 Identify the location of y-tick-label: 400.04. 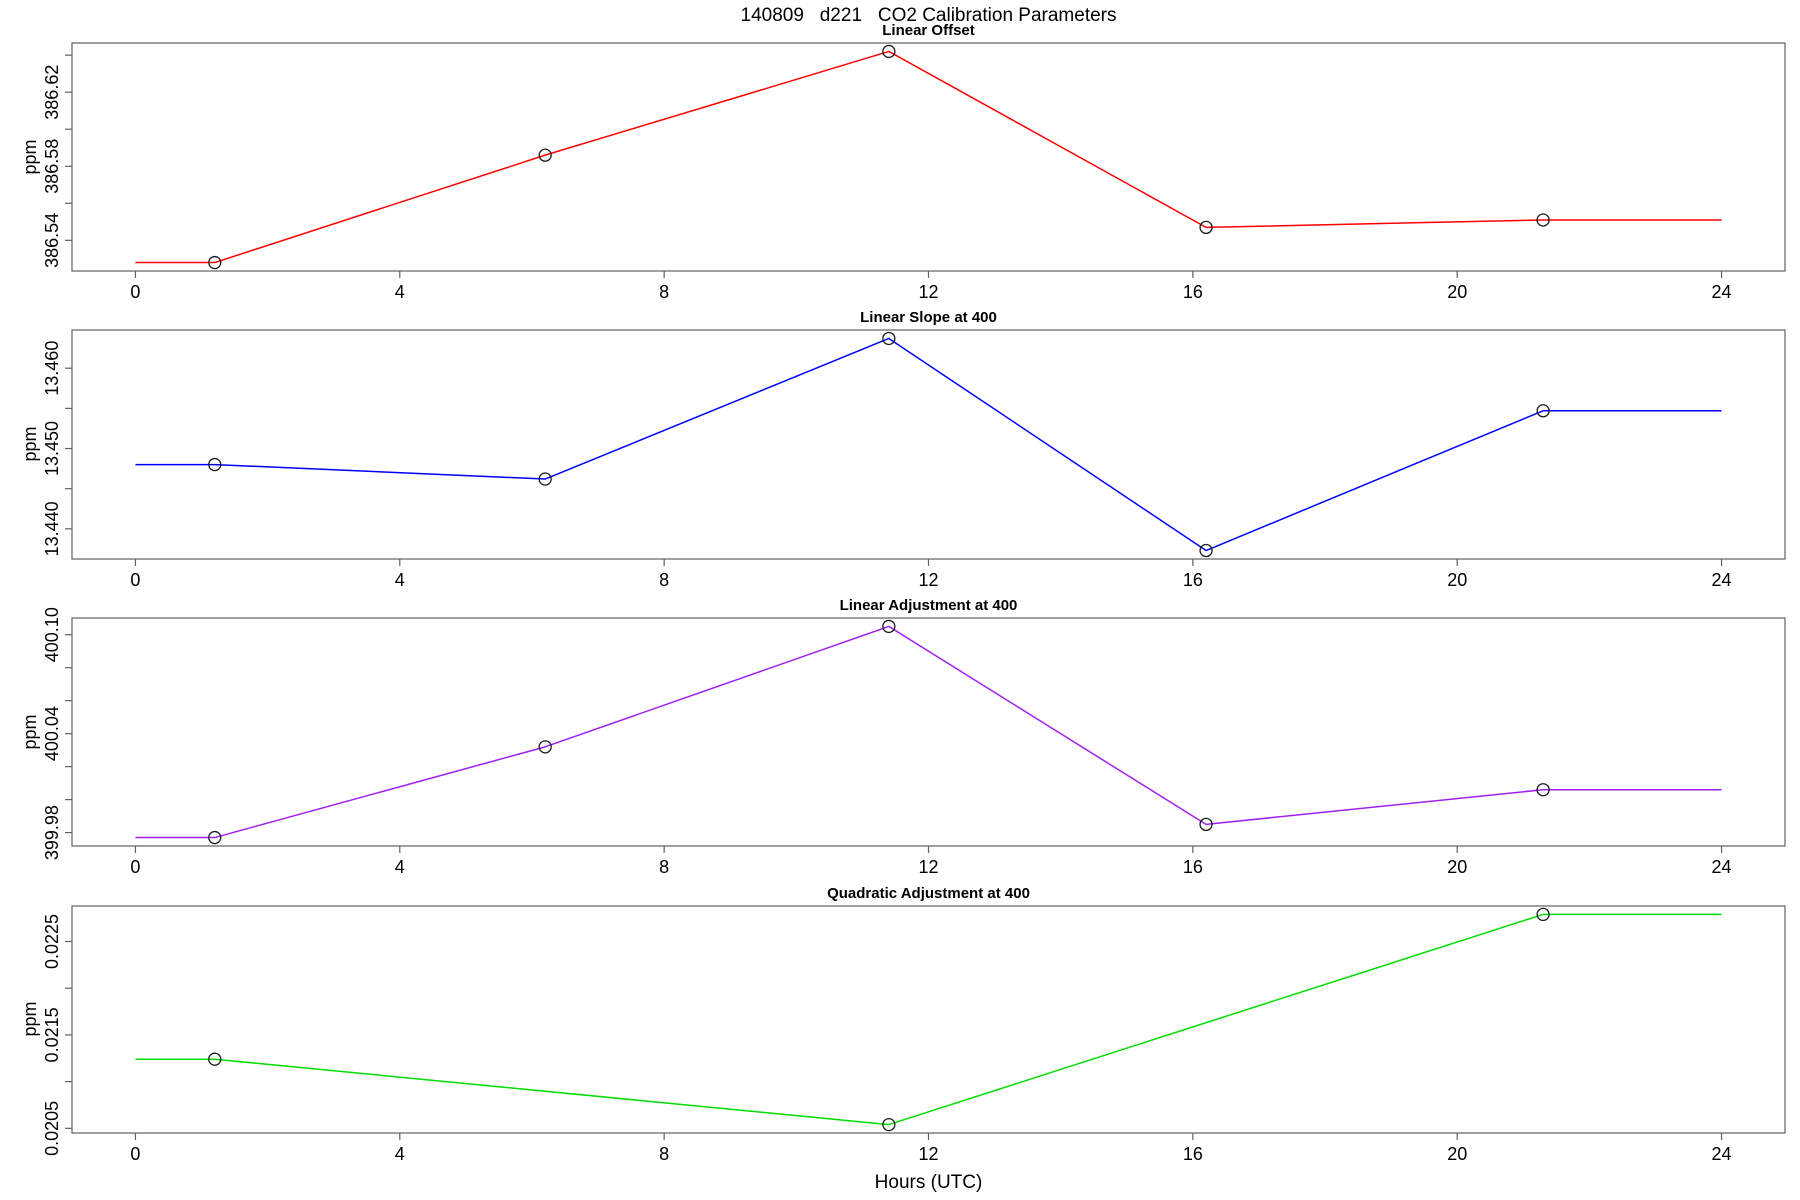
(52, 733).